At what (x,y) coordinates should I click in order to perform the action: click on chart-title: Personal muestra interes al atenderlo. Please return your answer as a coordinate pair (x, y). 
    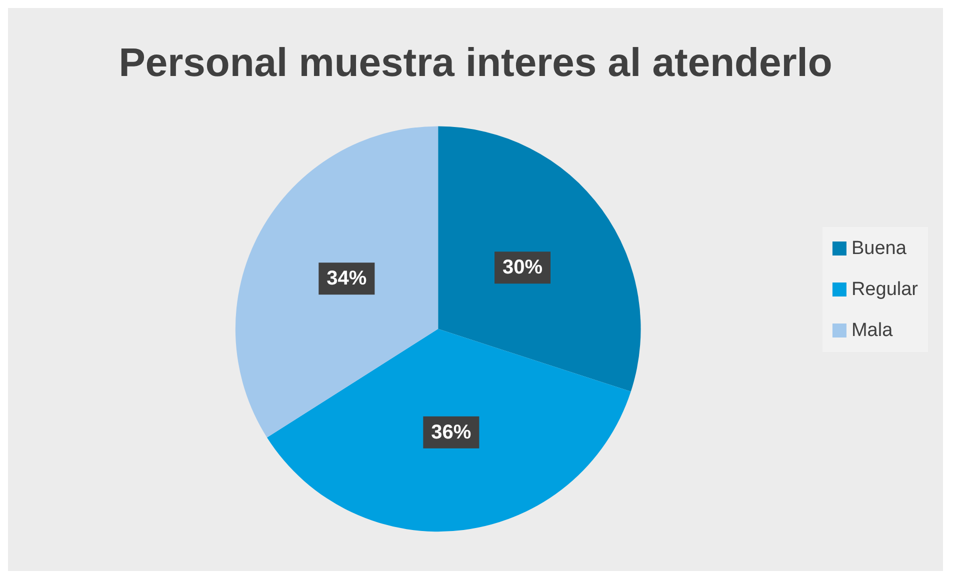
    Looking at the image, I should click on (475, 63).